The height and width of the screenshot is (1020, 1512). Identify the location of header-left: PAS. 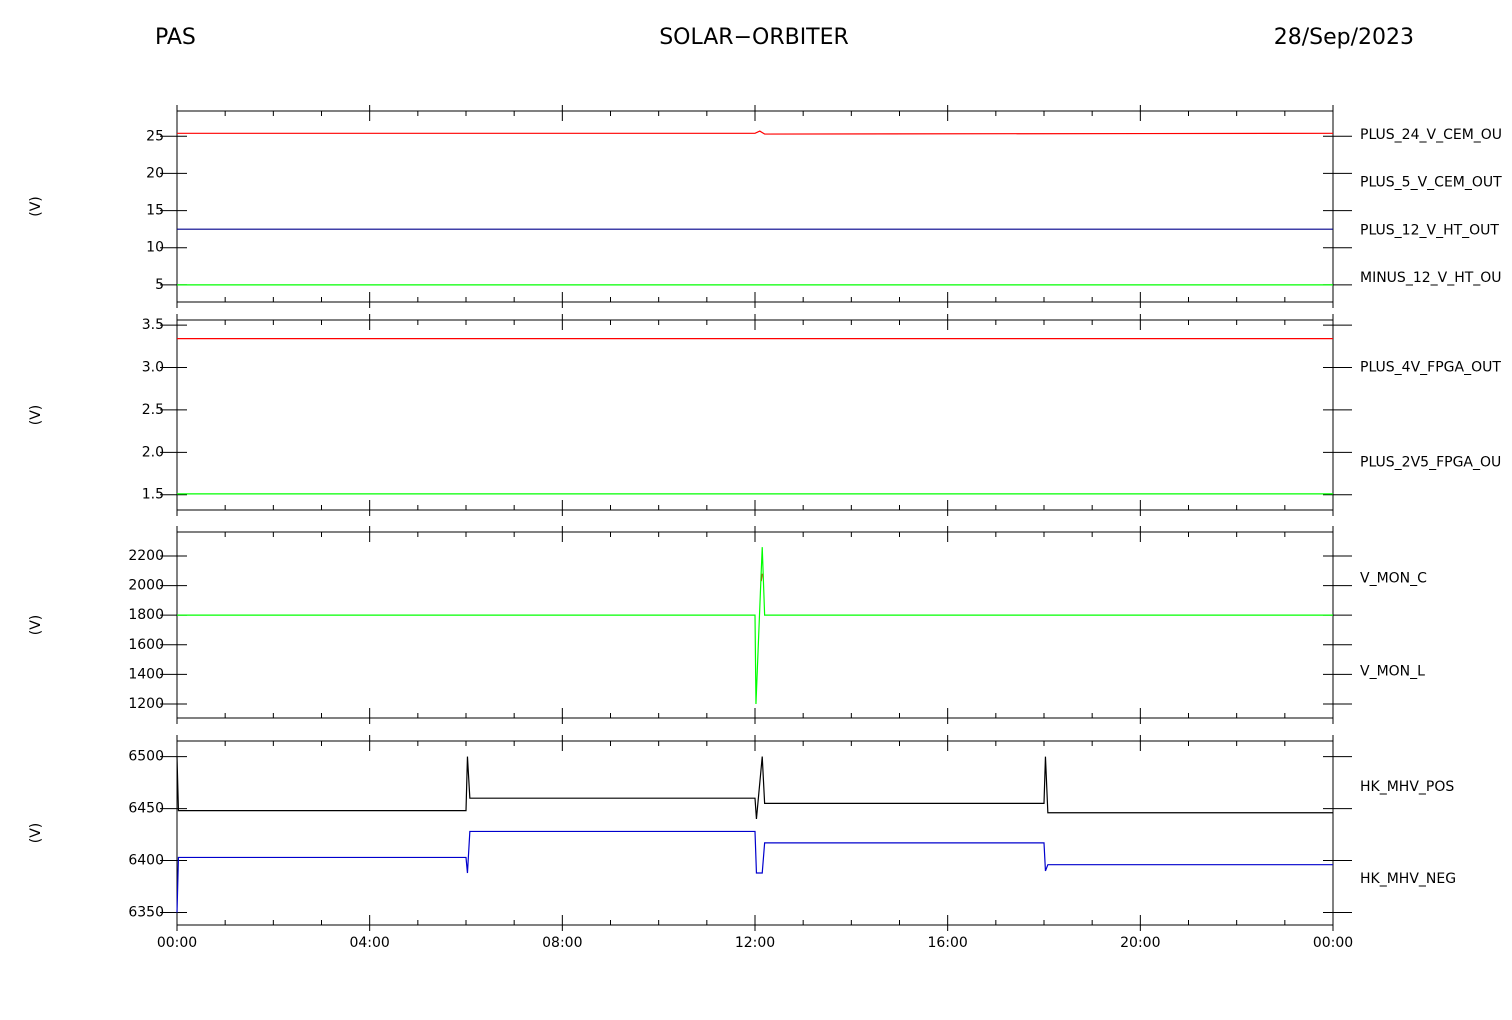
(175, 37).